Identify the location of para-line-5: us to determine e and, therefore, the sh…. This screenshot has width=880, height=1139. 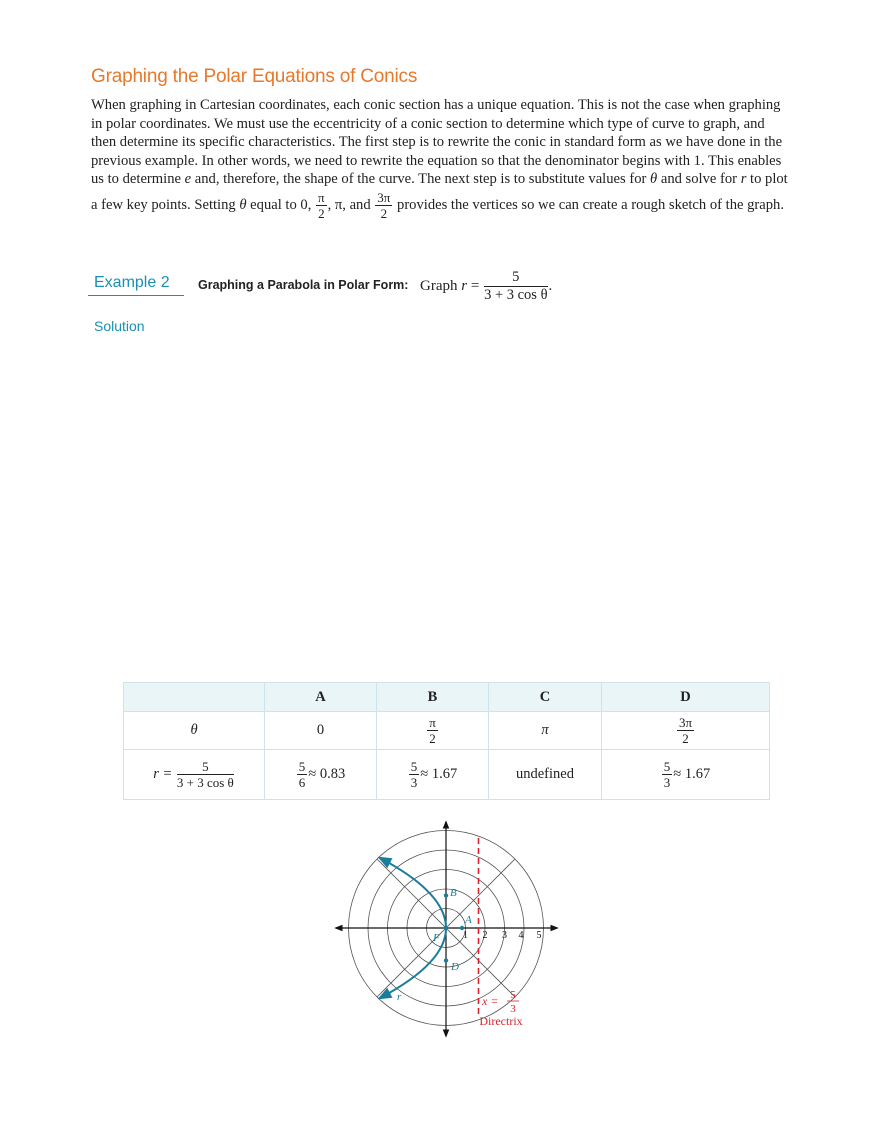
(446, 179).